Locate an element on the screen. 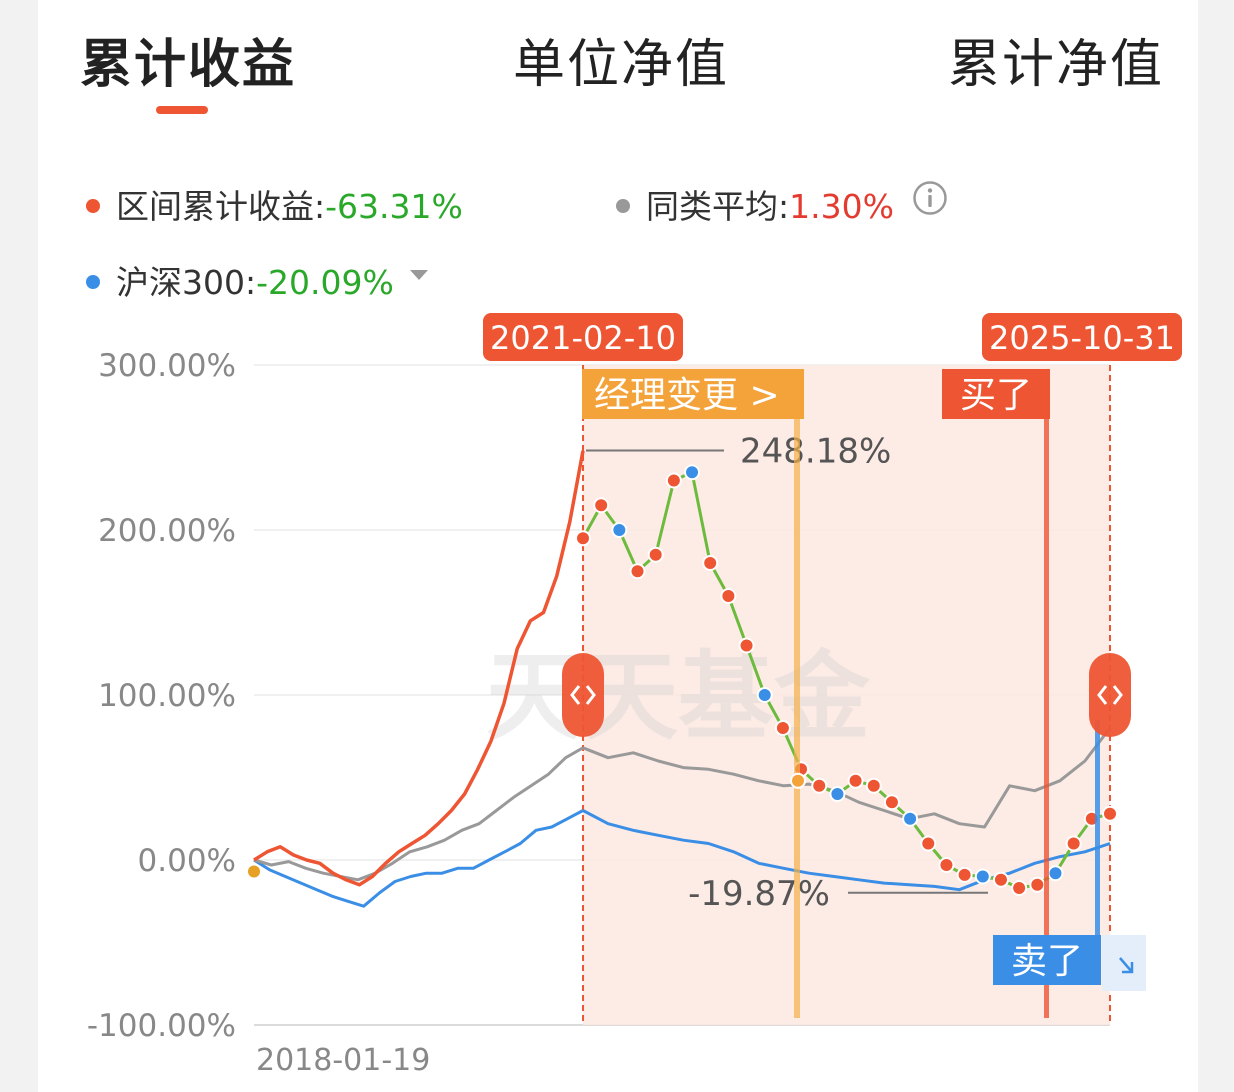 This screenshot has width=1234, height=1092. range-end-badge: 2025-10-31 is located at coordinates (1082, 338).